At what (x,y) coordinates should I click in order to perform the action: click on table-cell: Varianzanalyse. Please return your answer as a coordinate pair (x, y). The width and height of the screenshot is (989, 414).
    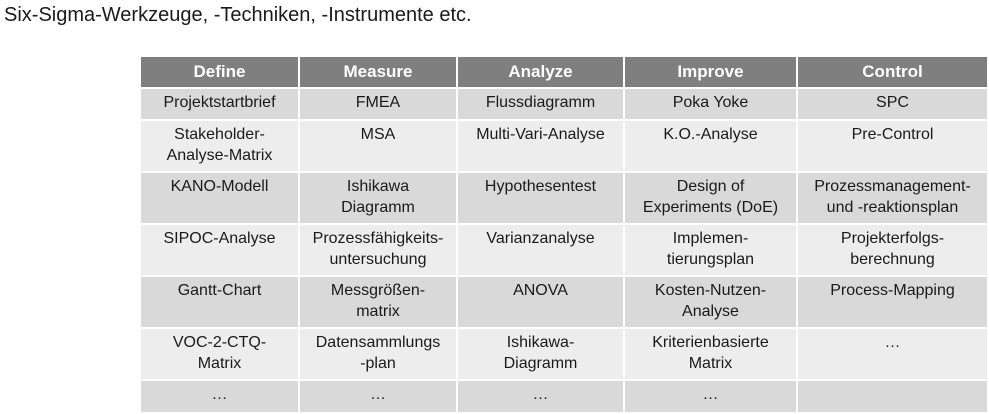
    Looking at the image, I should click on (541, 251).